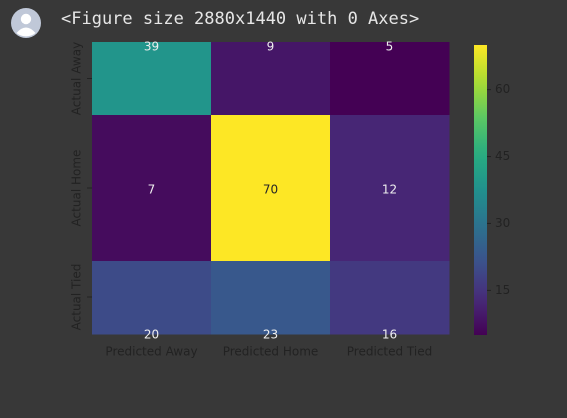  What do you see at coordinates (390, 47) in the screenshot?
I see `cell-value-label: 5` at bounding box center [390, 47].